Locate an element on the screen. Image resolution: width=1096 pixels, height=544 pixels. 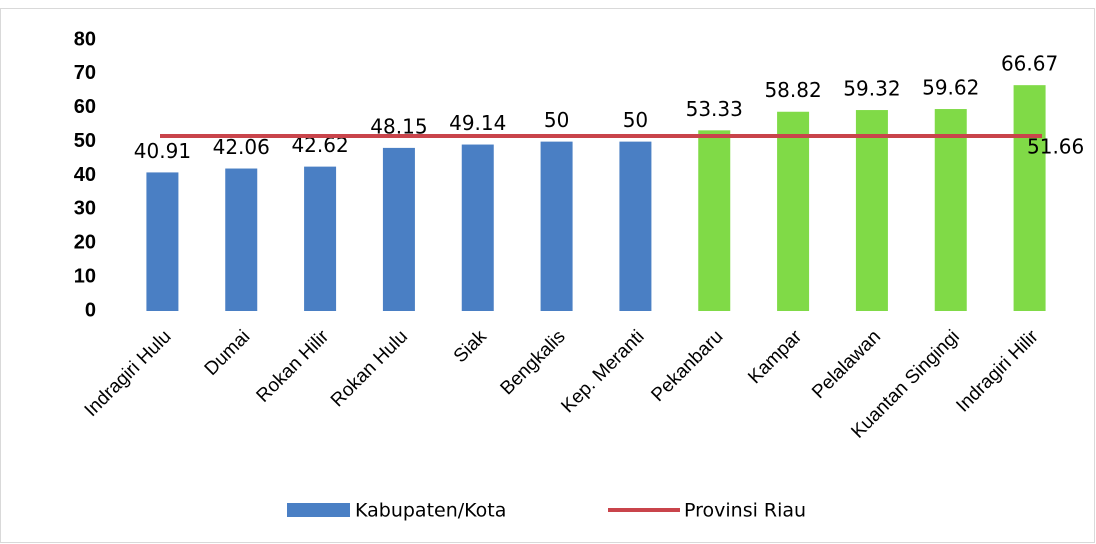
value-label: 59.32 is located at coordinates (871, 89).